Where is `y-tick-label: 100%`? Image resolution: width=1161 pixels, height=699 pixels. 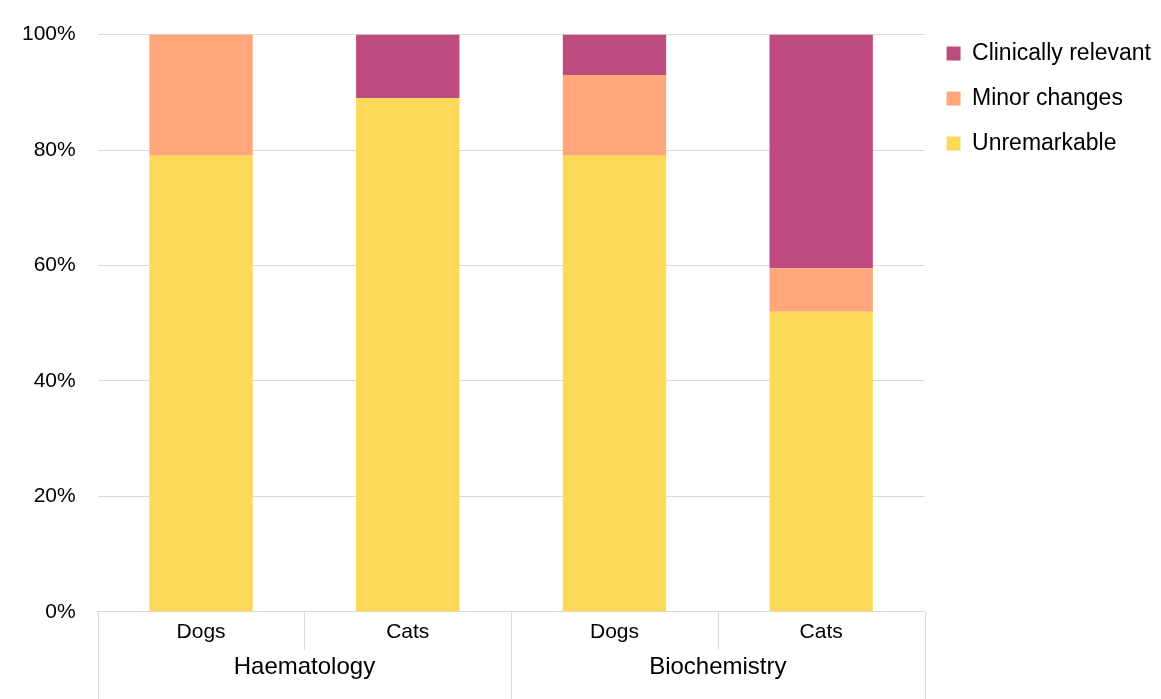 y-tick-label: 100% is located at coordinates (48, 33).